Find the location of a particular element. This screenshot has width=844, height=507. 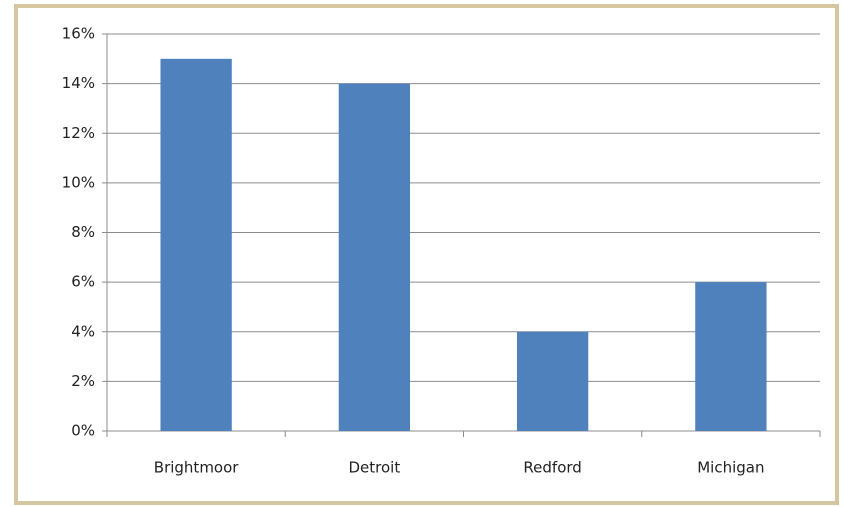

x-tick-label: Michigan is located at coordinates (730, 468).